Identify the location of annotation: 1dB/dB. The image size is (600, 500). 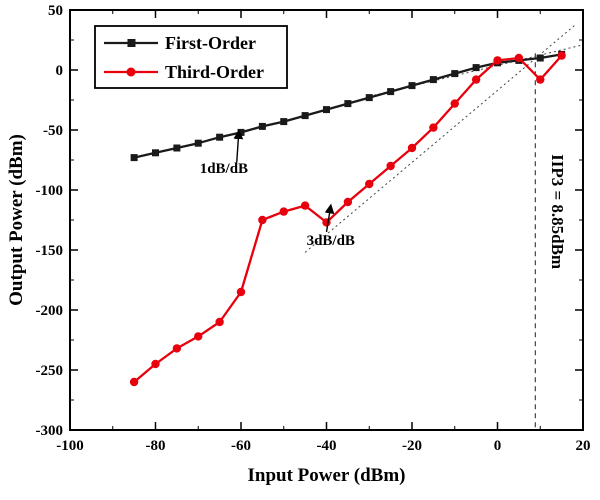
(224, 169).